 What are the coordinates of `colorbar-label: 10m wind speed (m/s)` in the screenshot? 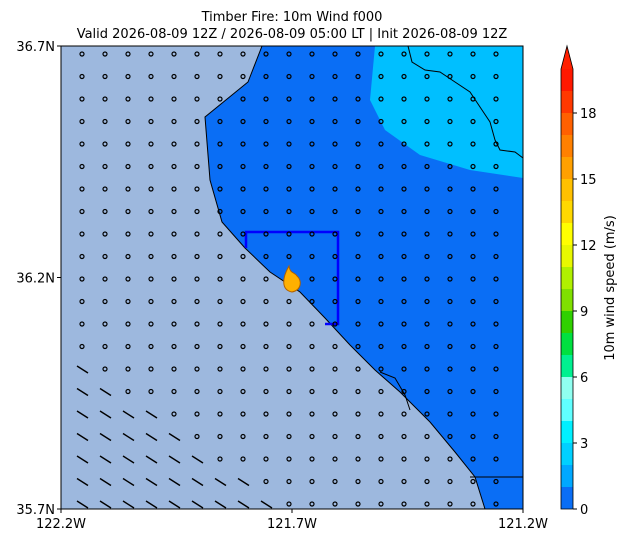 It's located at (610, 288).